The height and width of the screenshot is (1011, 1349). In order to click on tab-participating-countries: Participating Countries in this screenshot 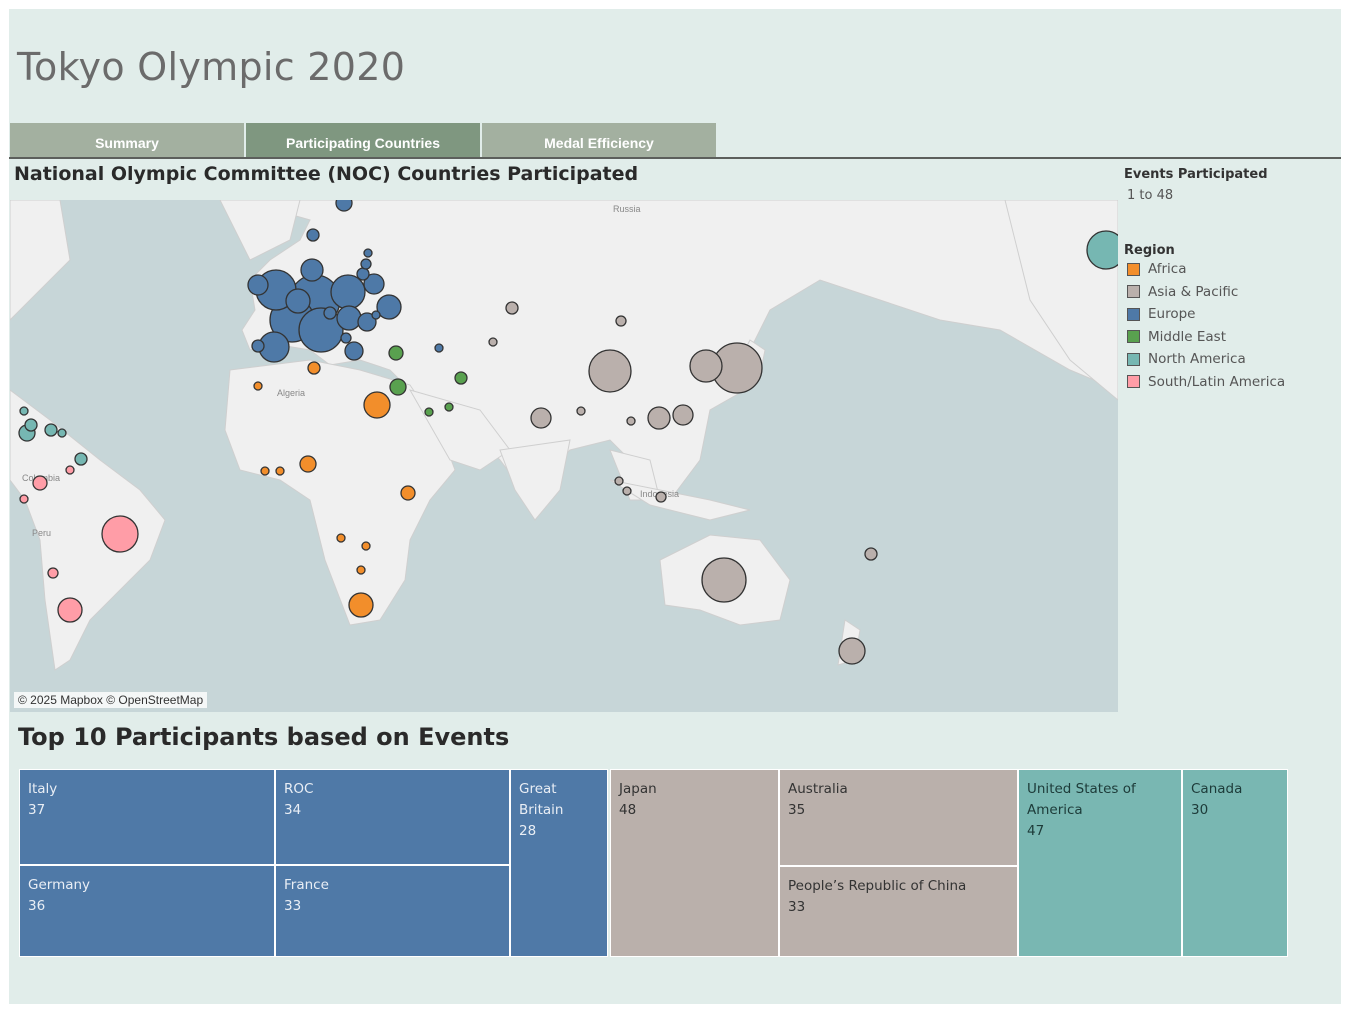, I will do `click(363, 140)`.